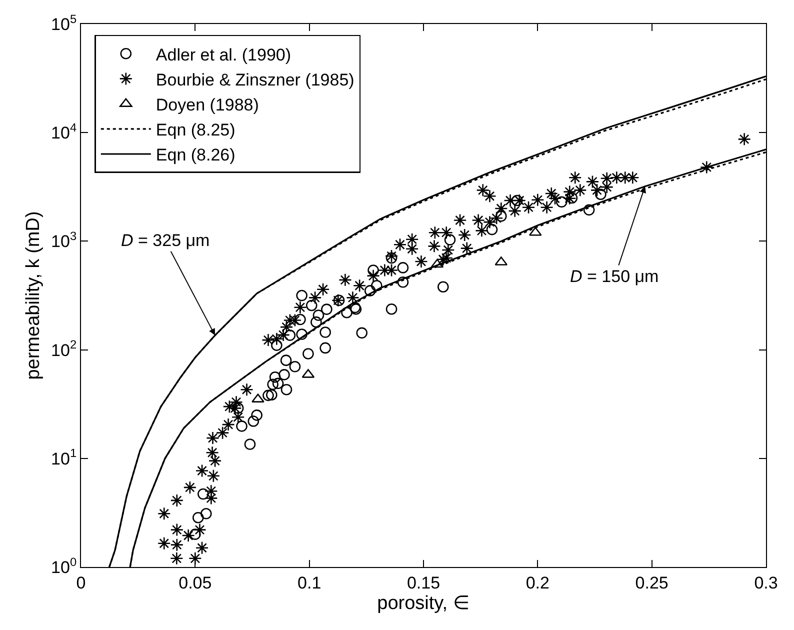  Describe the element at coordinates (423, 603) in the screenshot. I see `x-axis-title: porosity, ∈` at that location.